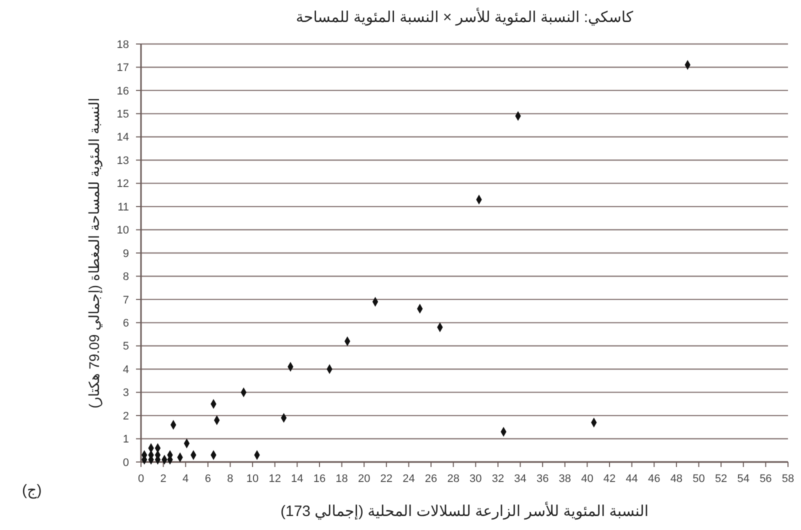  What do you see at coordinates (122, 230) in the screenshot?
I see `y-tick-label: 10` at bounding box center [122, 230].